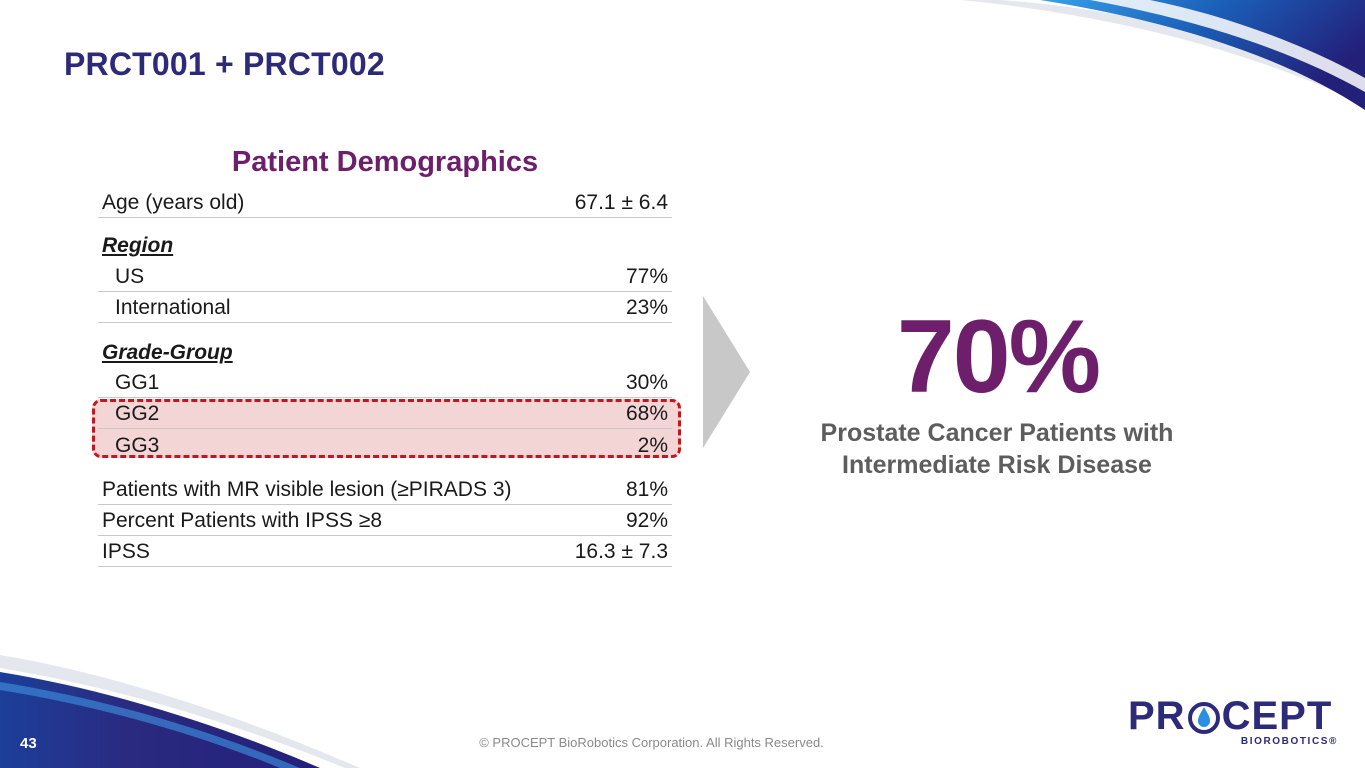 The height and width of the screenshot is (768, 1365). I want to click on section-heading: Grade-Group, so click(167, 352).